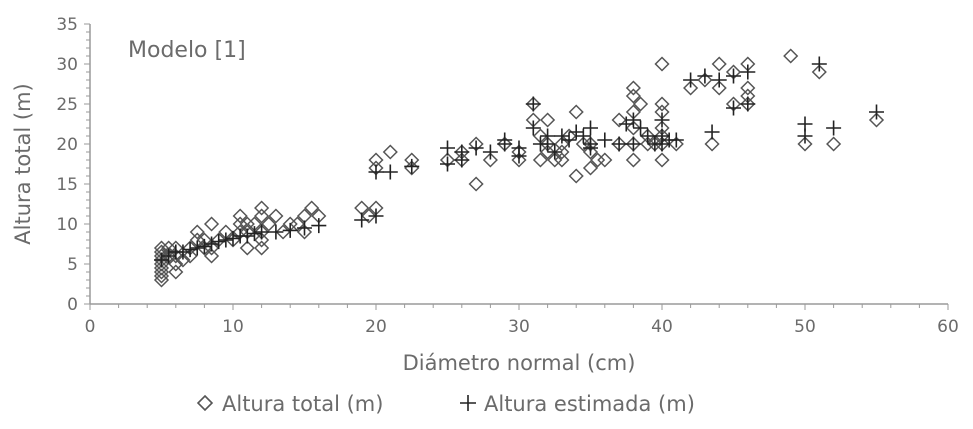 This screenshot has height=429, width=973. Describe the element at coordinates (302, 404) in the screenshot. I see `legend-label-altura-total: Altura total (m)` at that location.